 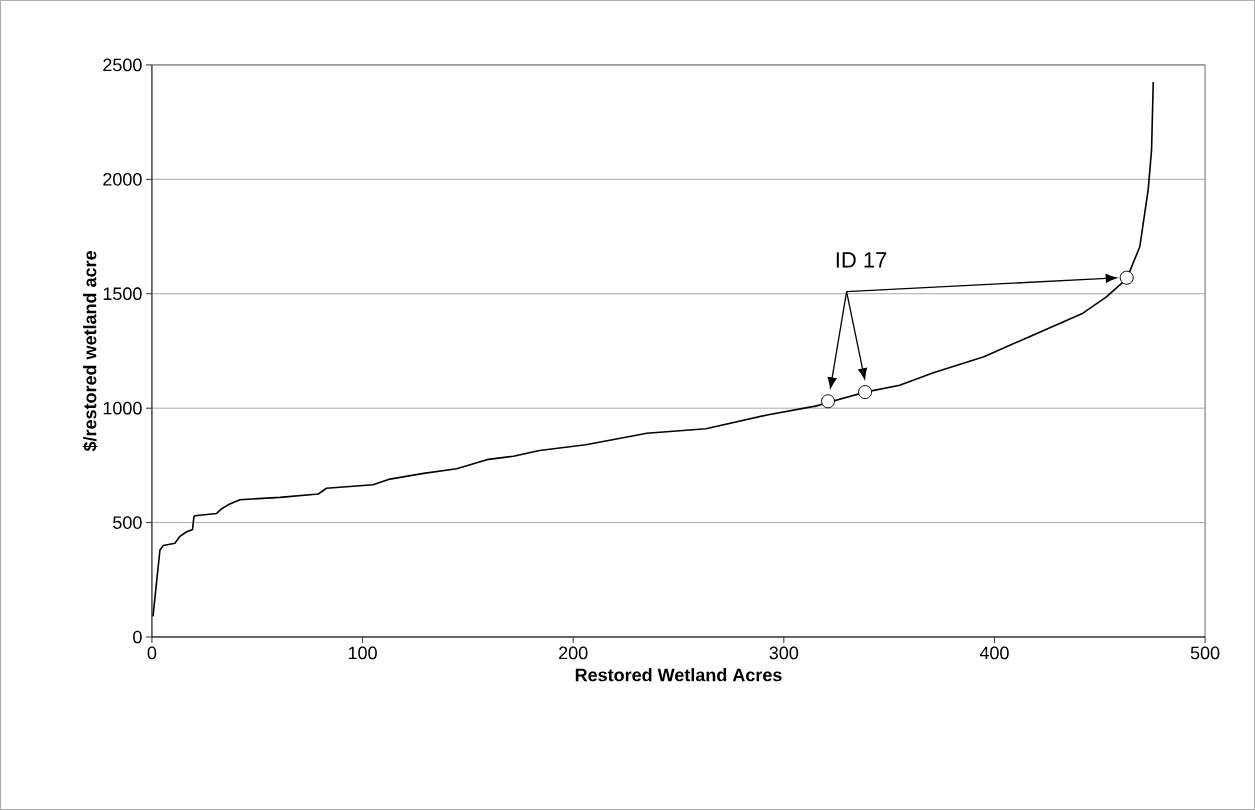 I want to click on x-axis-title: Restored Wetland Acres, so click(x=678, y=675).